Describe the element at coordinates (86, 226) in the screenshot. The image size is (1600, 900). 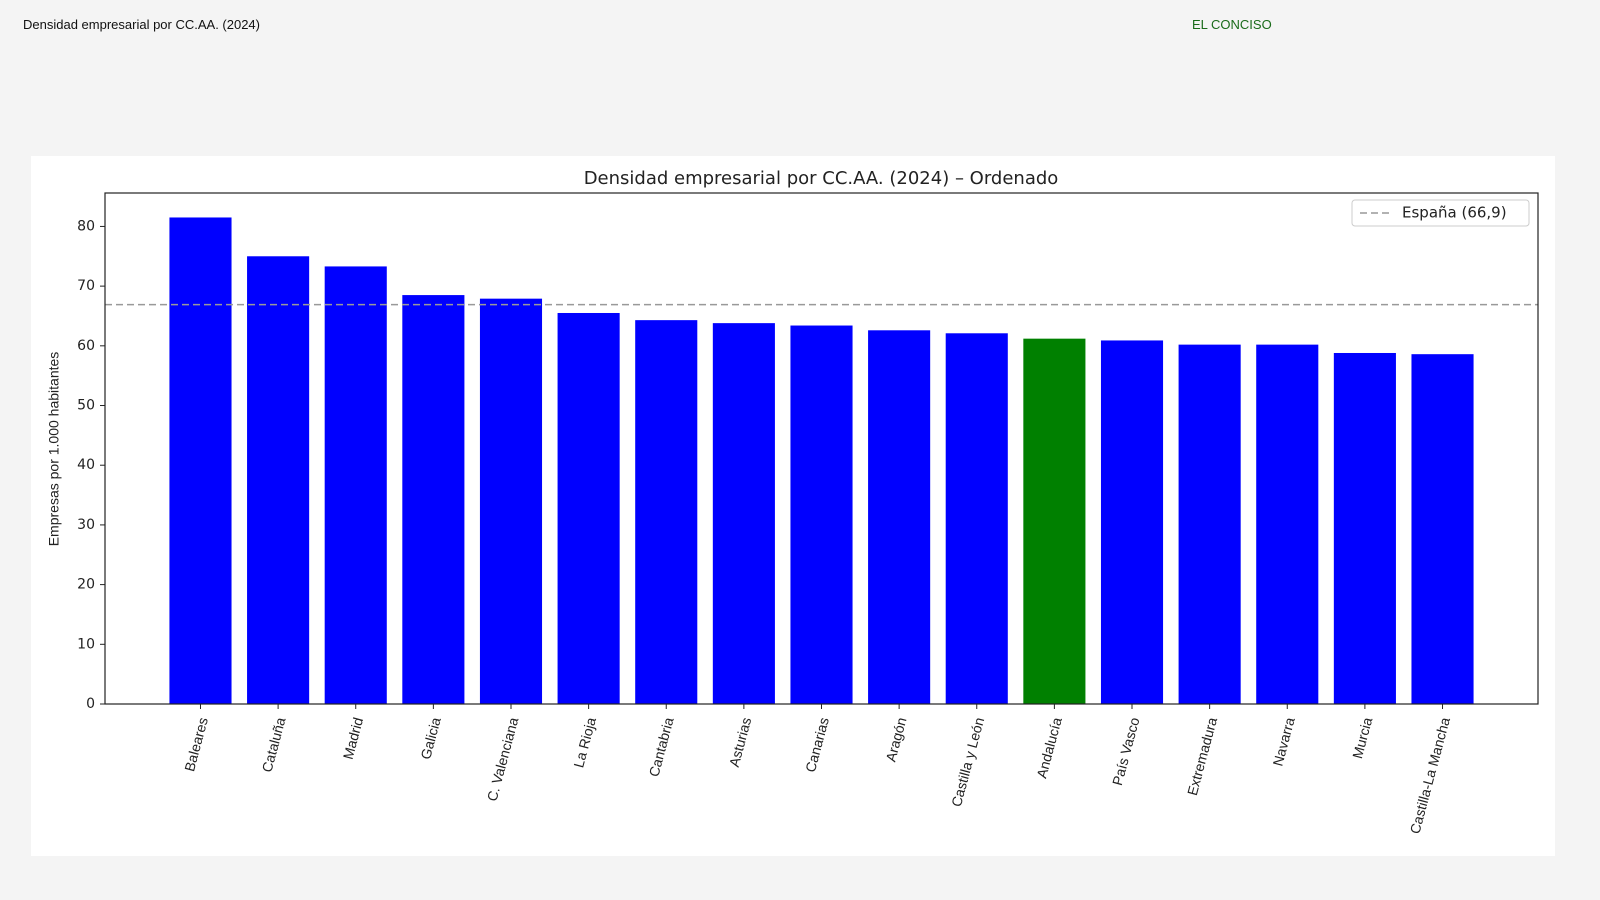
I see `y-tick-label: 80` at that location.